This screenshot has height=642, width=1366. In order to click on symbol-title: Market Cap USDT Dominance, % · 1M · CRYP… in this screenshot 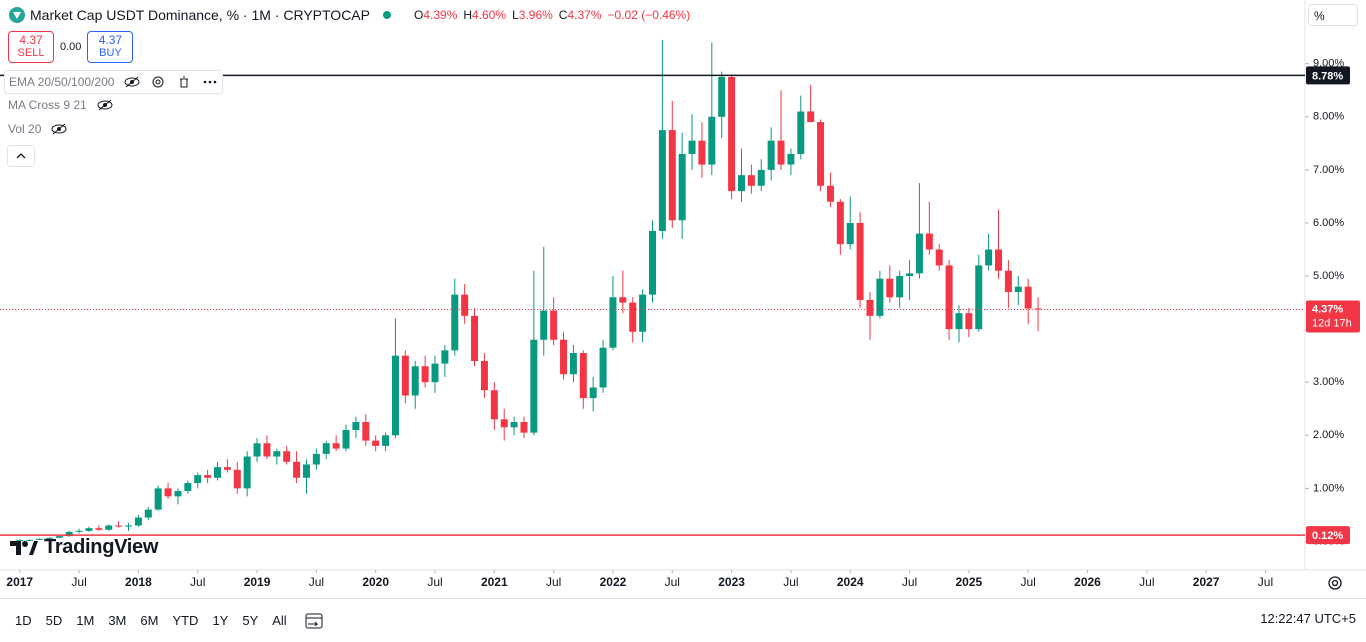, I will do `click(200, 15)`.